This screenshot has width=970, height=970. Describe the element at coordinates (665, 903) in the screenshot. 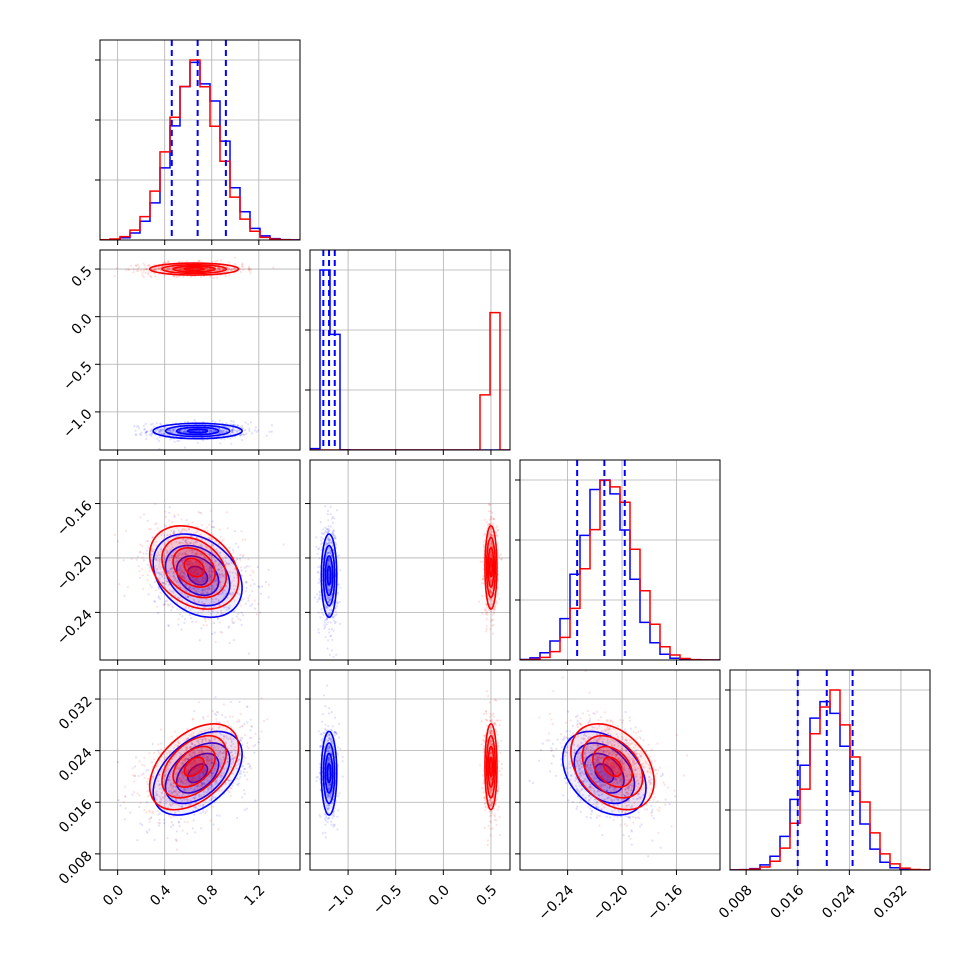

I see `x-tick-label: −0.16` at that location.